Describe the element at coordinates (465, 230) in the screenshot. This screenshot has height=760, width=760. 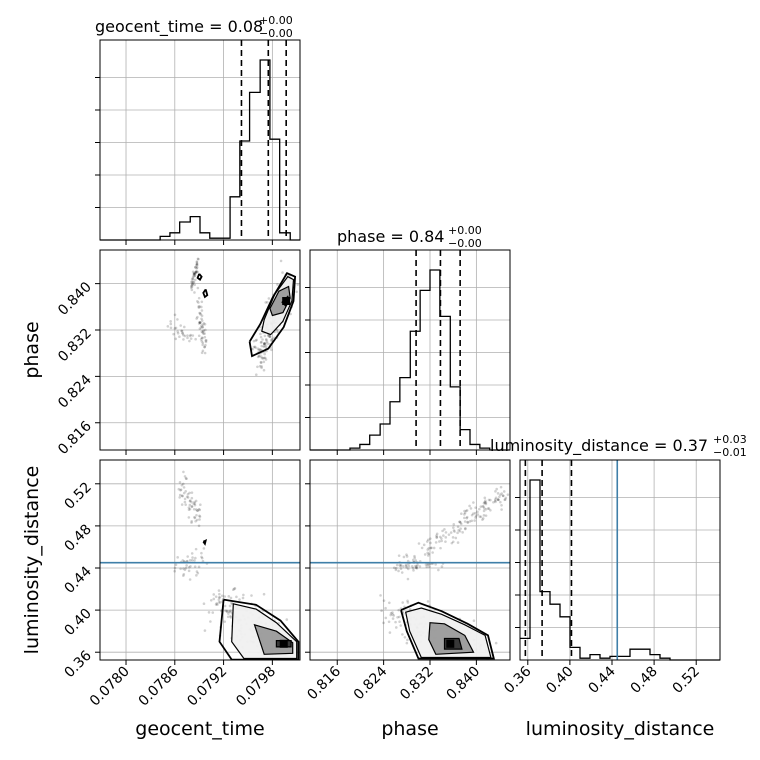
I see `title-phase-plus: +0.00` at that location.